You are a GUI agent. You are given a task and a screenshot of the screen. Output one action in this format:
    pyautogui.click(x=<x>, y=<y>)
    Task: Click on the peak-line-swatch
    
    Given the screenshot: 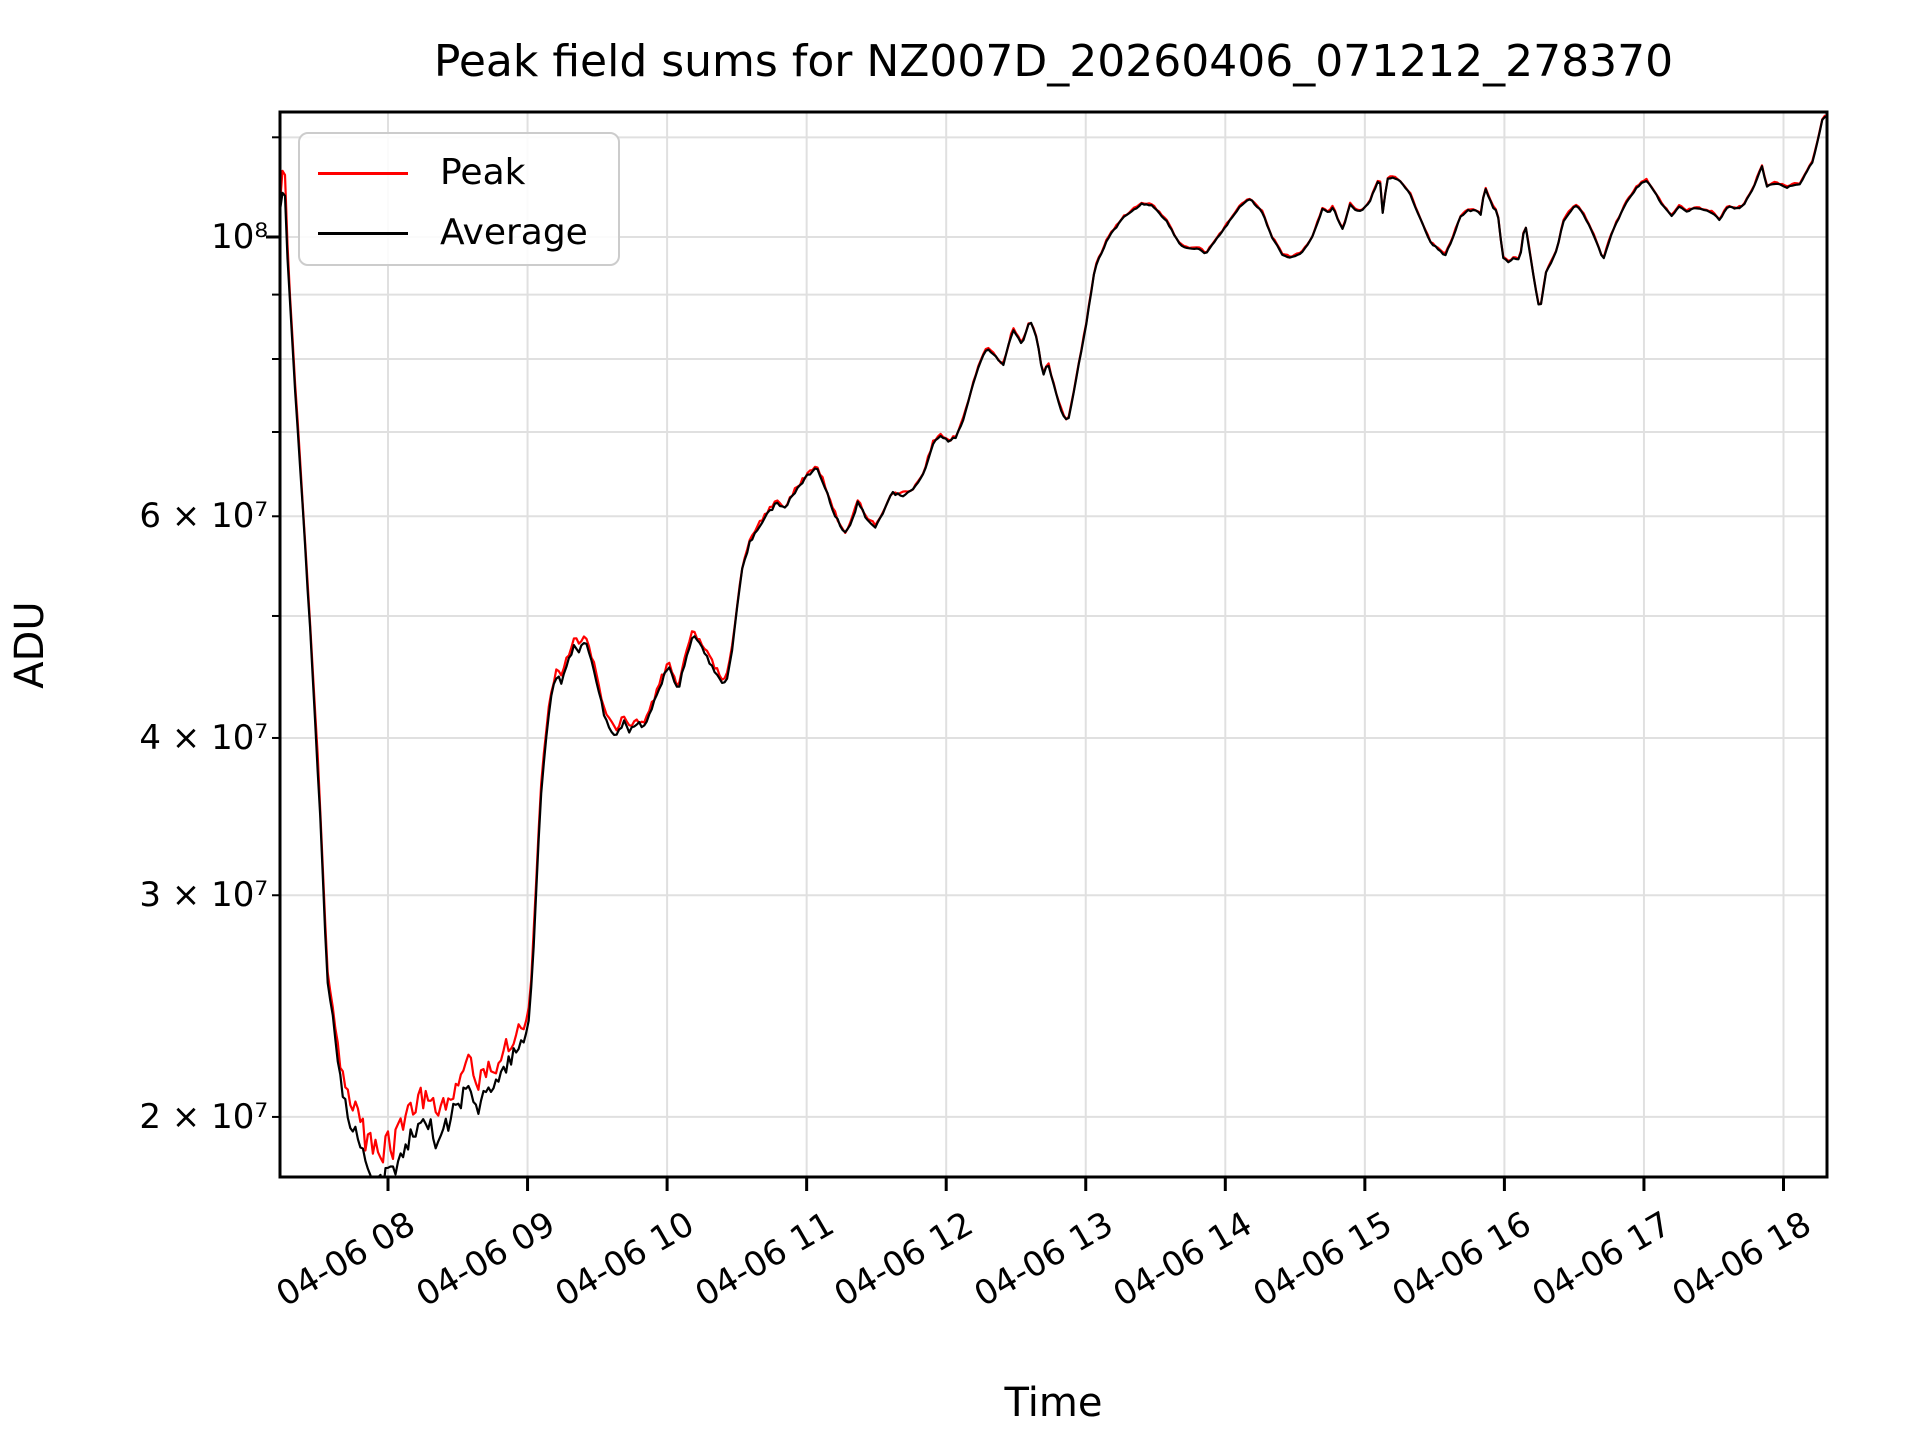 What is the action you would take?
    pyautogui.click(x=363, y=173)
    